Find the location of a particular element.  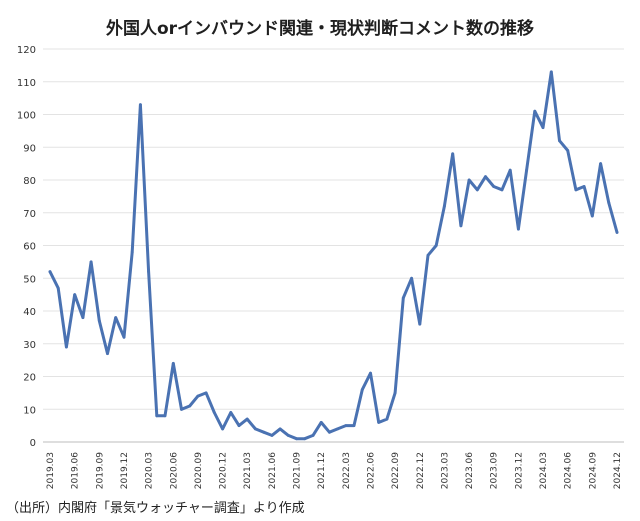

x-tick-label: 2023.12 is located at coordinates (519, 470).